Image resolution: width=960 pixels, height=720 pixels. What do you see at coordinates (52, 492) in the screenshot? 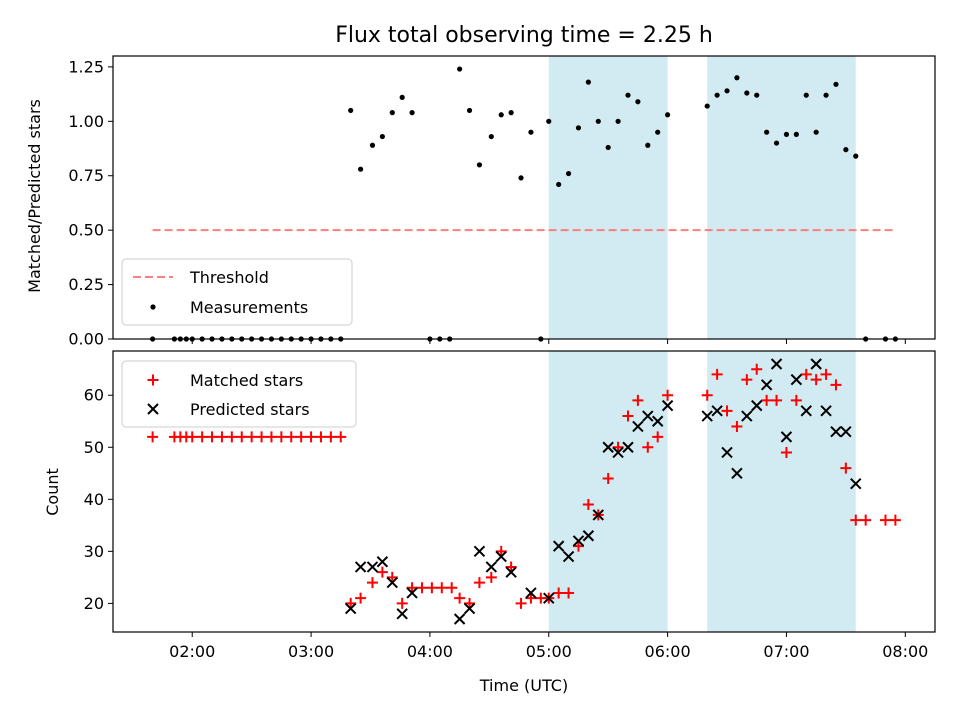
I see `bottom-y-axis-label: Count` at bounding box center [52, 492].